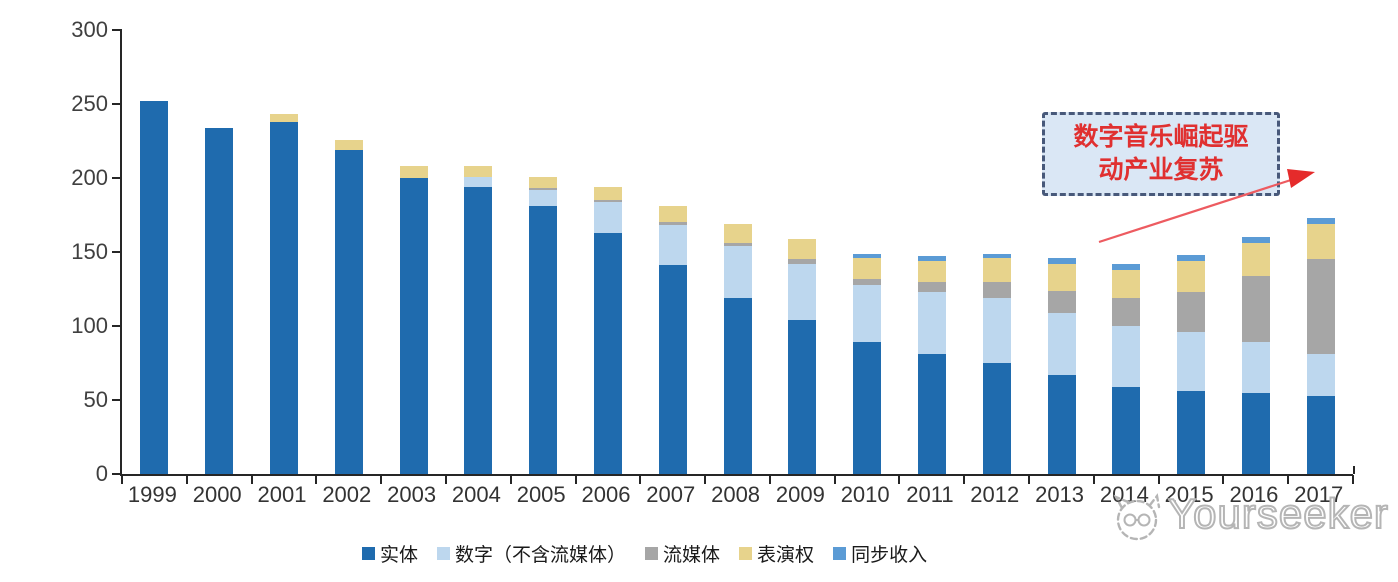  Describe the element at coordinates (802, 356) in the screenshot. I see `stacked-bar-2009` at that location.